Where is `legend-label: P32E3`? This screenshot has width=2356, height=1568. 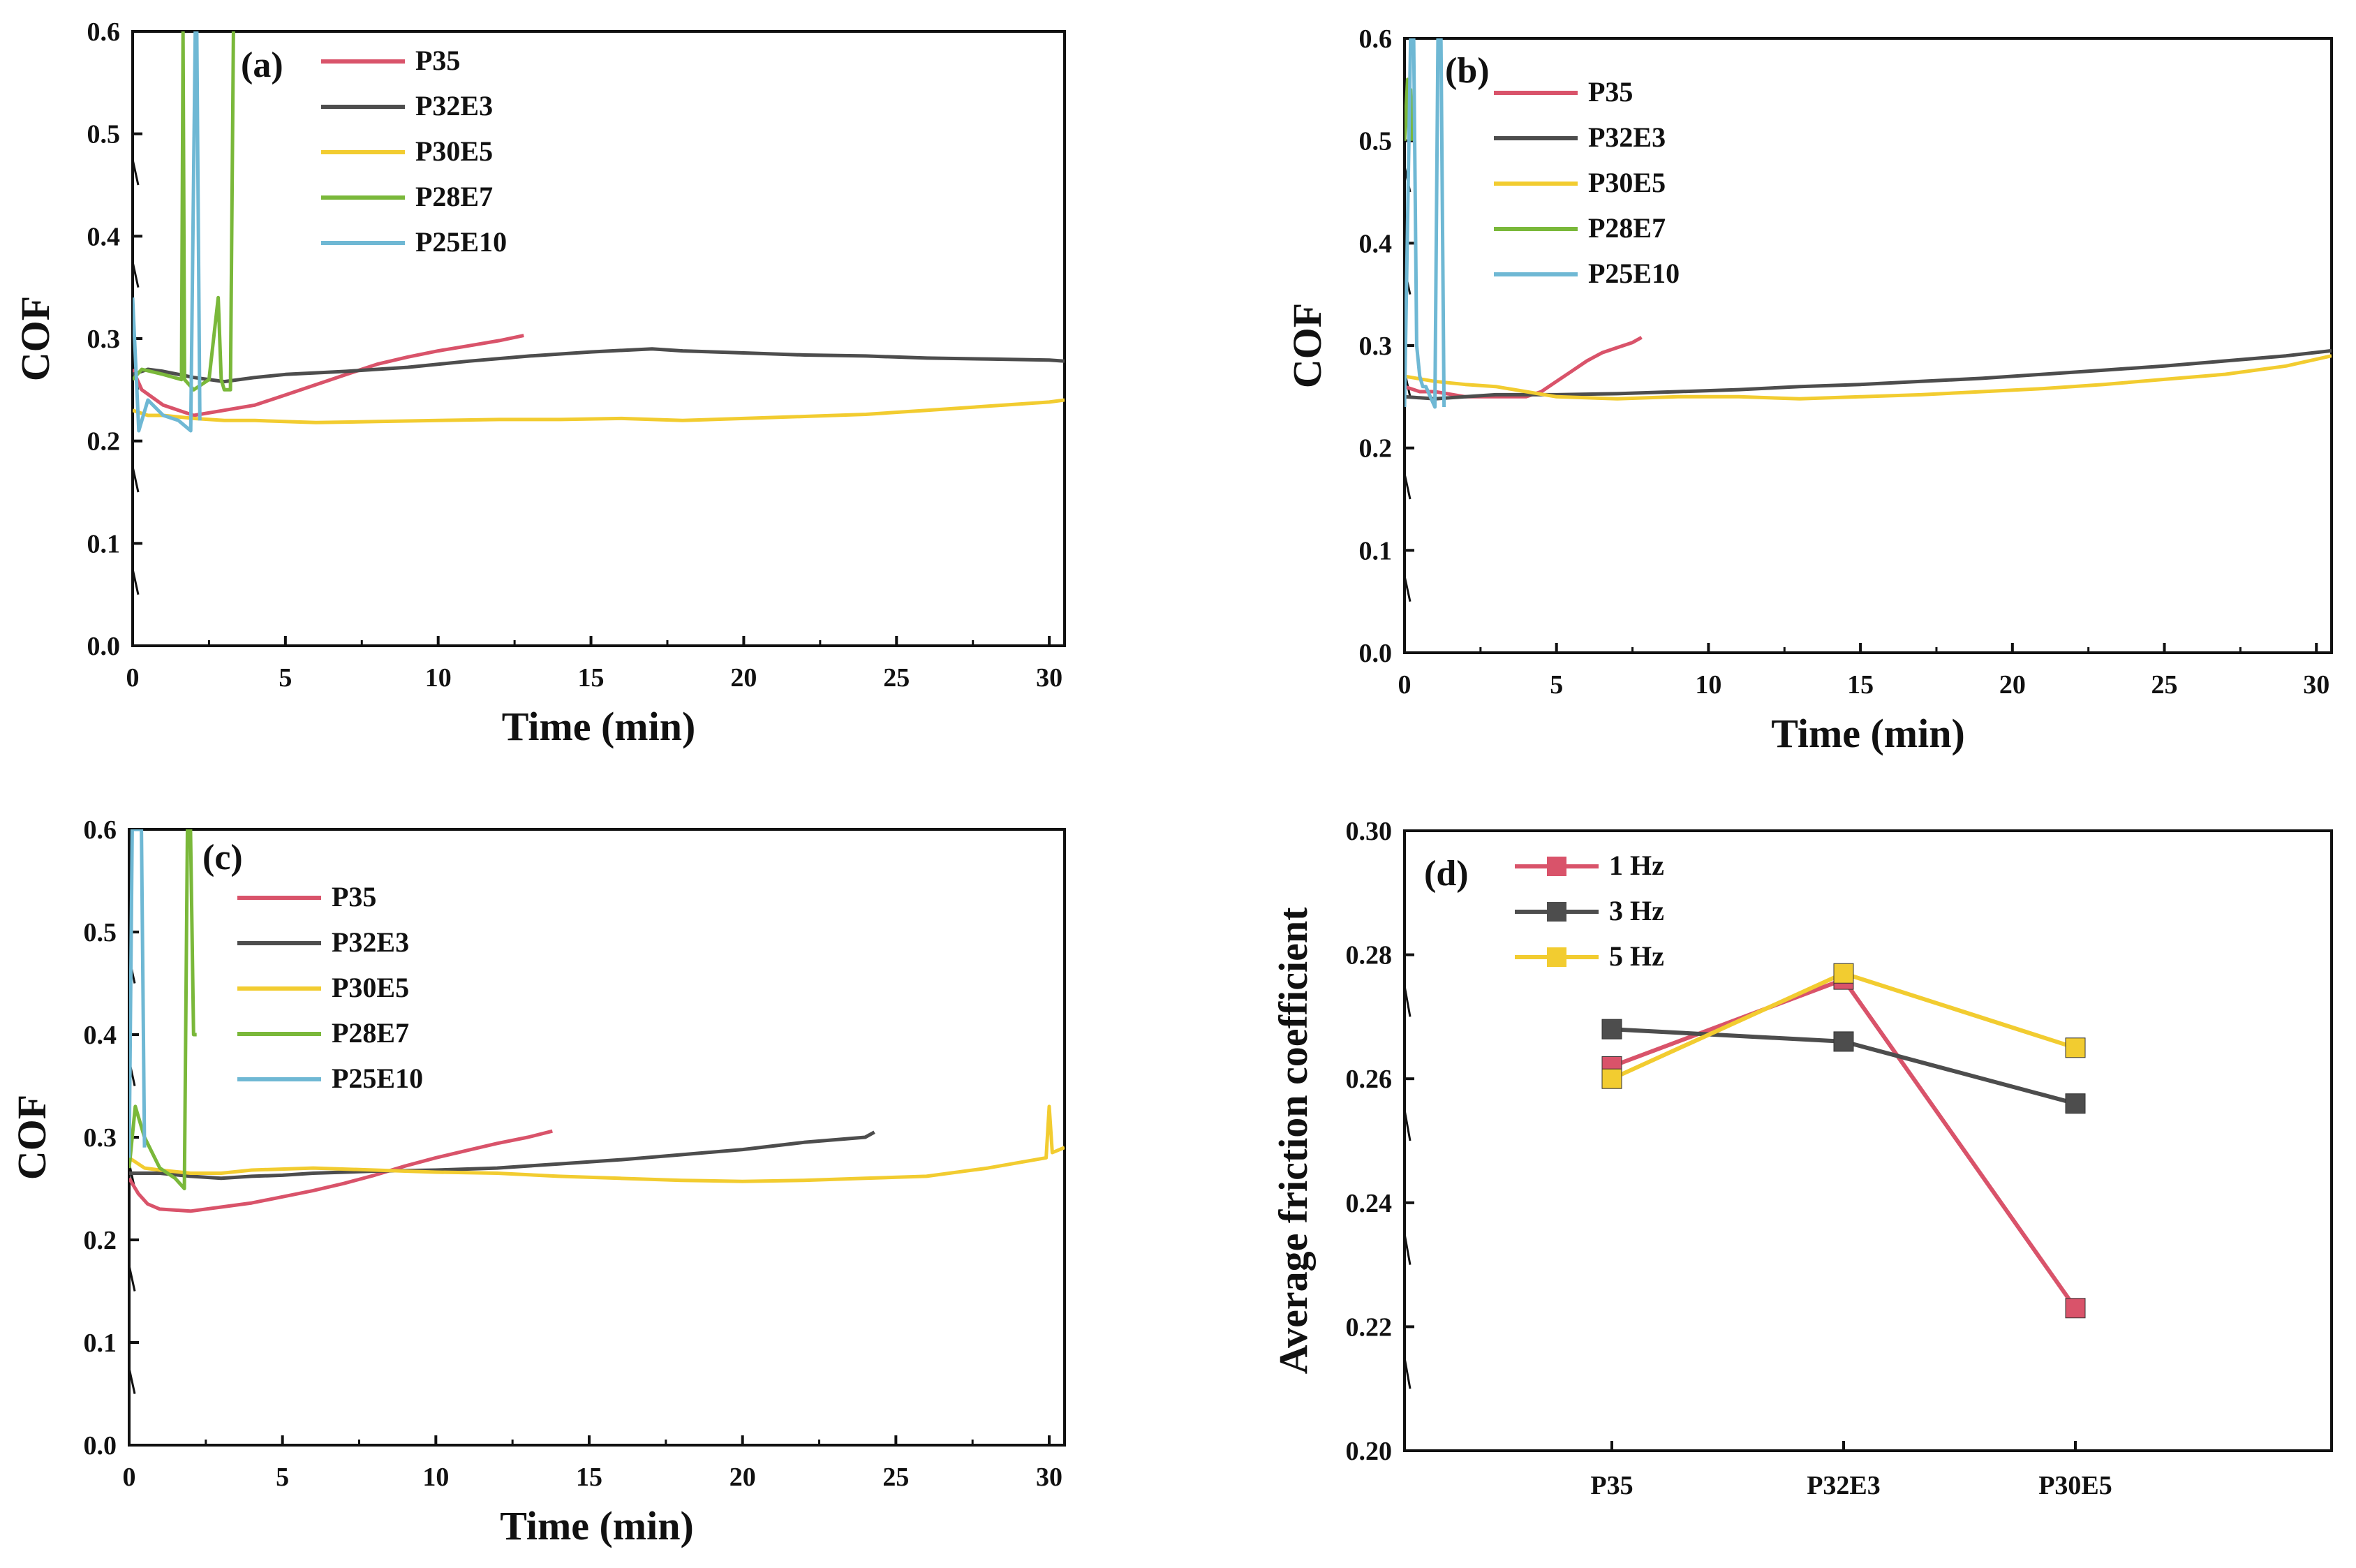
legend-label: P32E3 is located at coordinates (370, 942).